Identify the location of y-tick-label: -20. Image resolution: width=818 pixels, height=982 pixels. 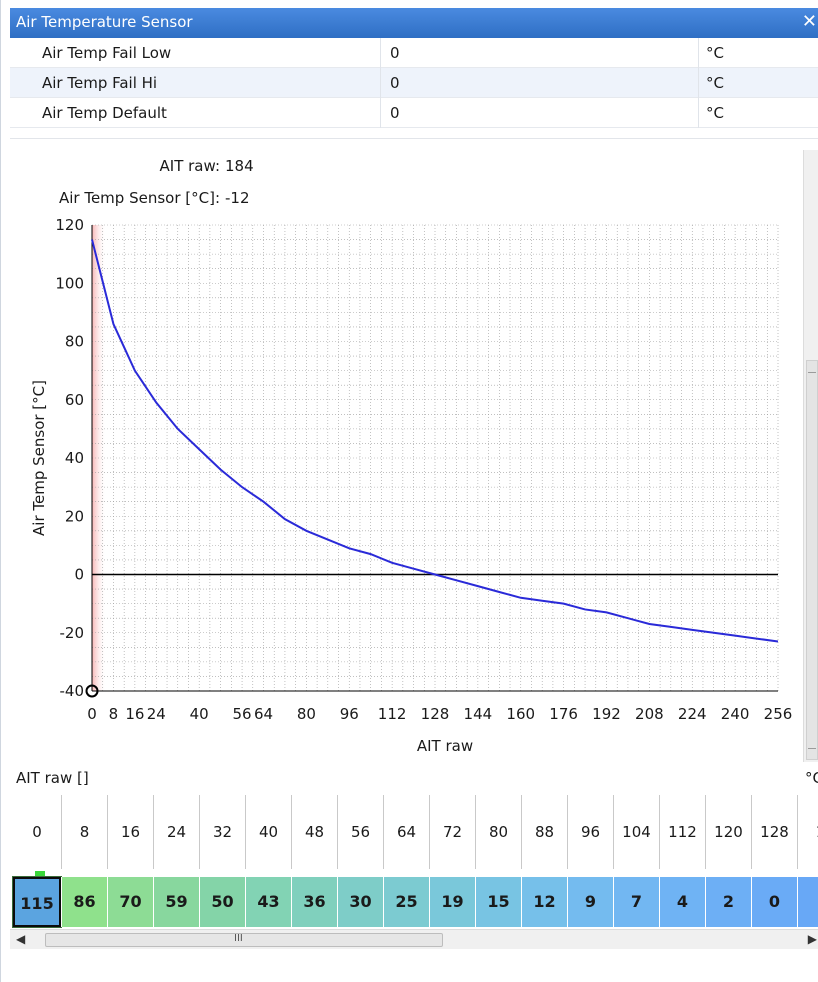
(72, 633).